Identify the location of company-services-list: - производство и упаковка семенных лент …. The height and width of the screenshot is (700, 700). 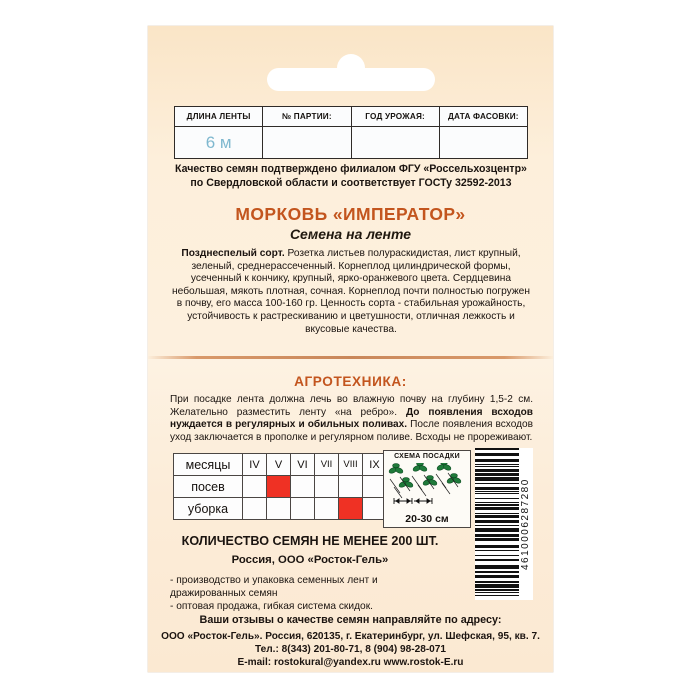
(320, 593).